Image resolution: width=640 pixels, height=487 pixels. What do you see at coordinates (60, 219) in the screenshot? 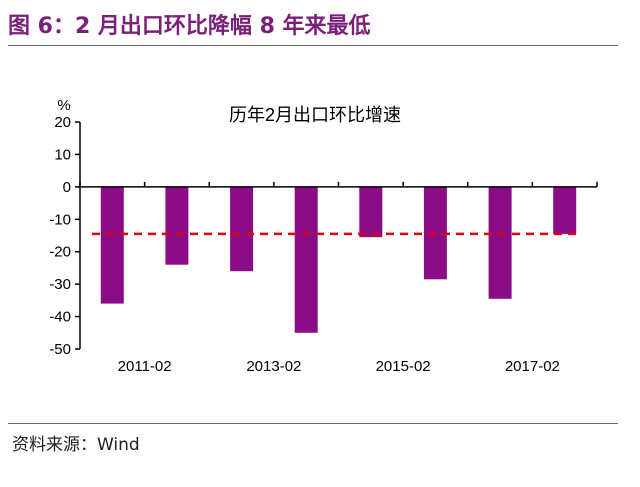
I see `y-tick-label: -10` at bounding box center [60, 219].